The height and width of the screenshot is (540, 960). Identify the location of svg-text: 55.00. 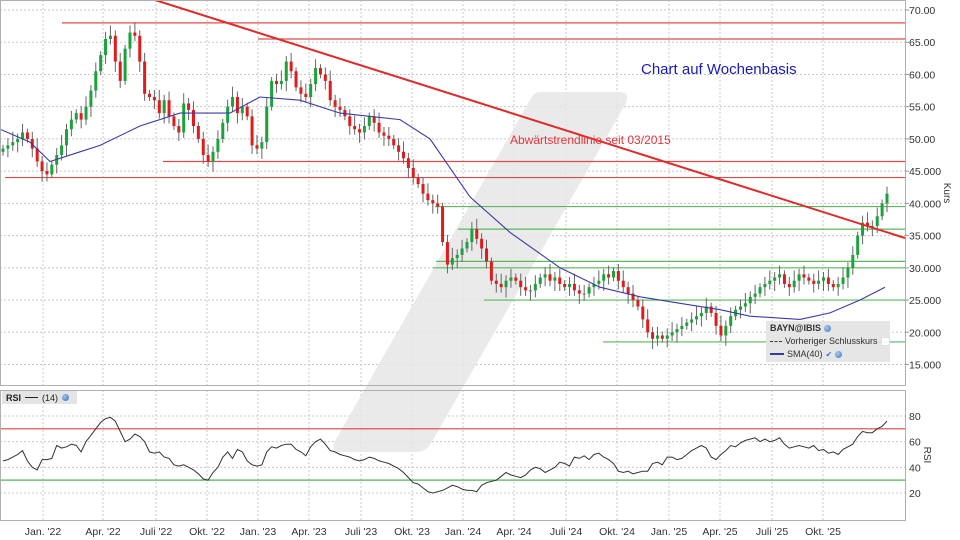
(922, 108).